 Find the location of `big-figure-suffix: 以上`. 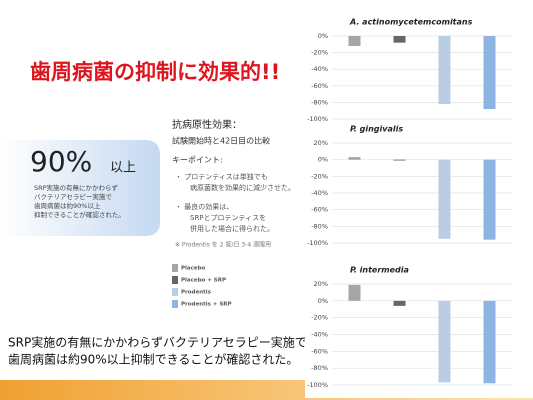

big-figure-suffix: 以上 is located at coordinates (123, 168).